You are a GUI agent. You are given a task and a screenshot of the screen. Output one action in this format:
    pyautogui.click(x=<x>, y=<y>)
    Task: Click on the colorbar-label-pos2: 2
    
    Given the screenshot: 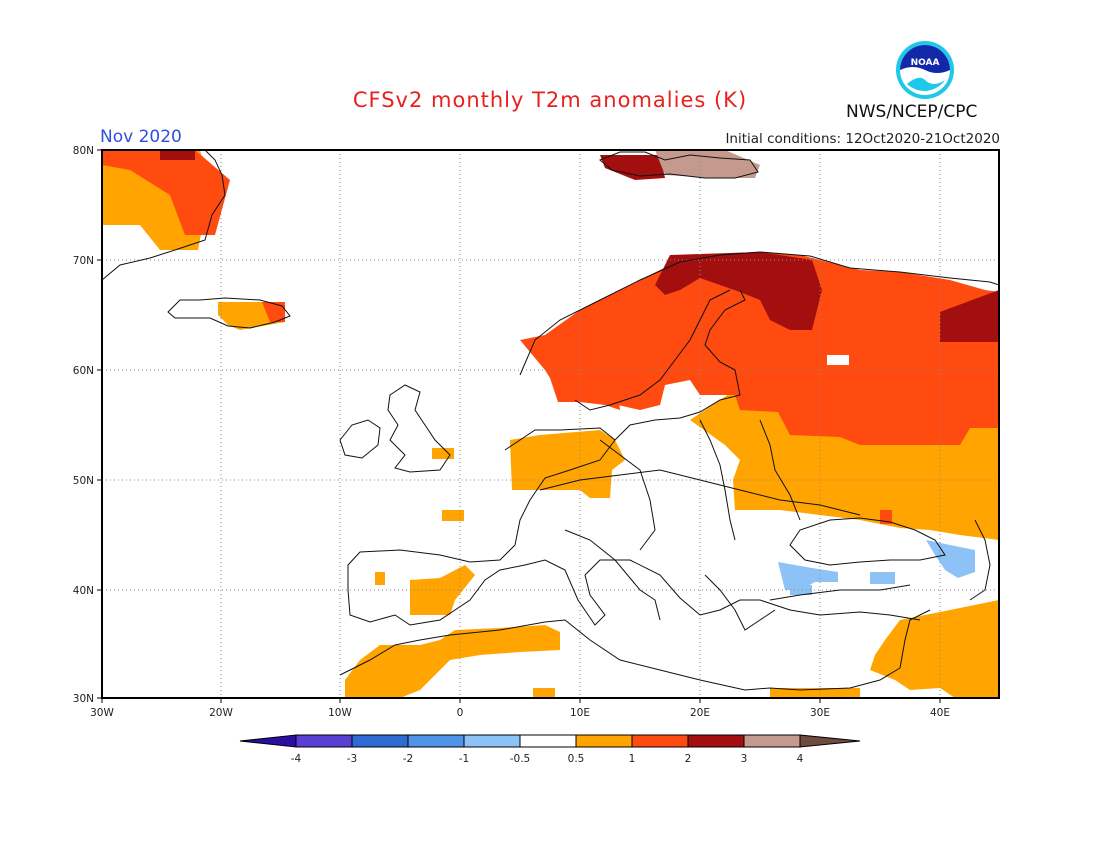 What is the action you would take?
    pyautogui.click(x=688, y=759)
    